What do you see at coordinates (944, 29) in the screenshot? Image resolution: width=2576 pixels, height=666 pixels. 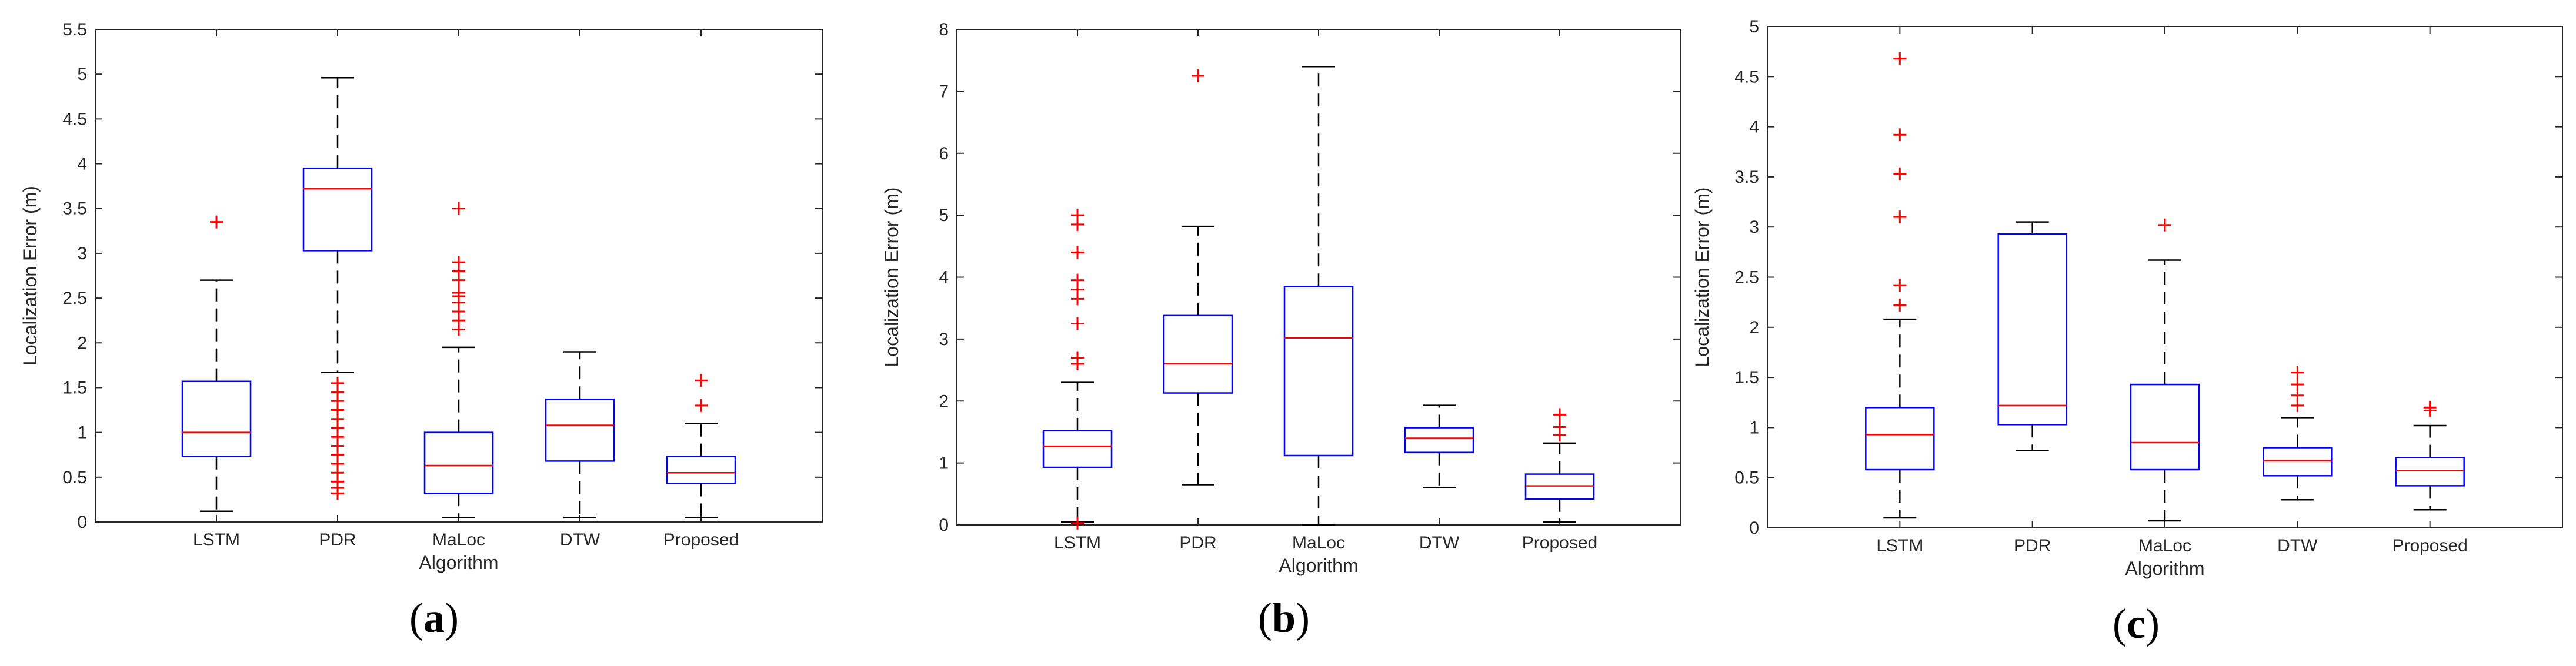 I see `y-tick-label: 8` at bounding box center [944, 29].